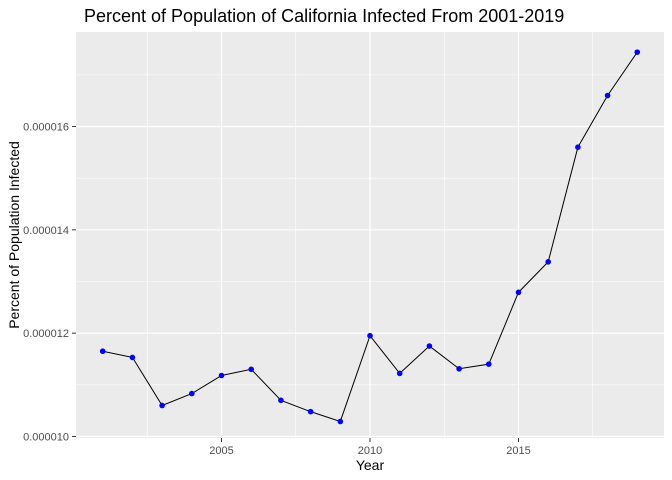 This screenshot has width=672, height=480. What do you see at coordinates (251, 369) in the screenshot?
I see `data-point-2006` at bounding box center [251, 369].